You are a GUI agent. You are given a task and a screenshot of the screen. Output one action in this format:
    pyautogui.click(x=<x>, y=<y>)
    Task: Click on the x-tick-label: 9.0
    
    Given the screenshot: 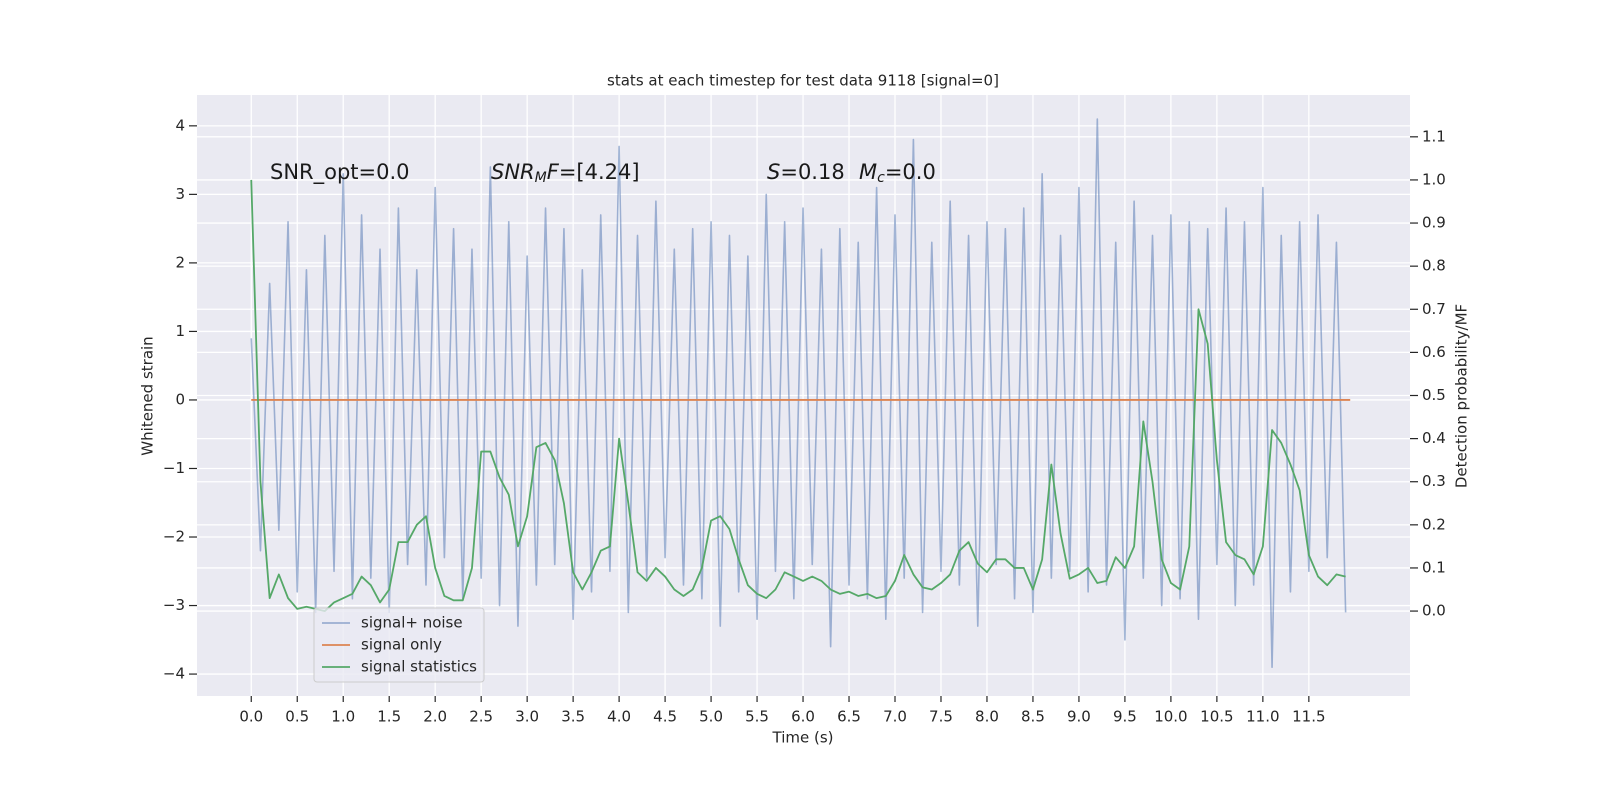 What is the action you would take?
    pyautogui.click(x=1079, y=717)
    